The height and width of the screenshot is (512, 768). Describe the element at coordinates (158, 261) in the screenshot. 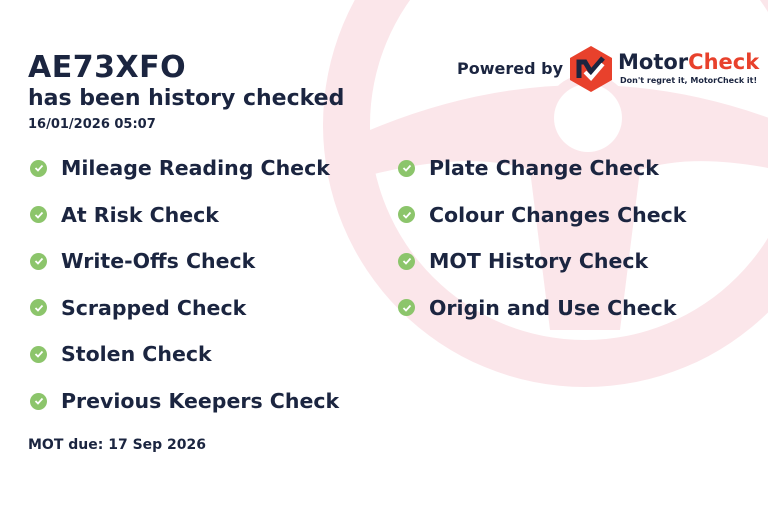

I see `check-label: Write-Offs Check` at that location.